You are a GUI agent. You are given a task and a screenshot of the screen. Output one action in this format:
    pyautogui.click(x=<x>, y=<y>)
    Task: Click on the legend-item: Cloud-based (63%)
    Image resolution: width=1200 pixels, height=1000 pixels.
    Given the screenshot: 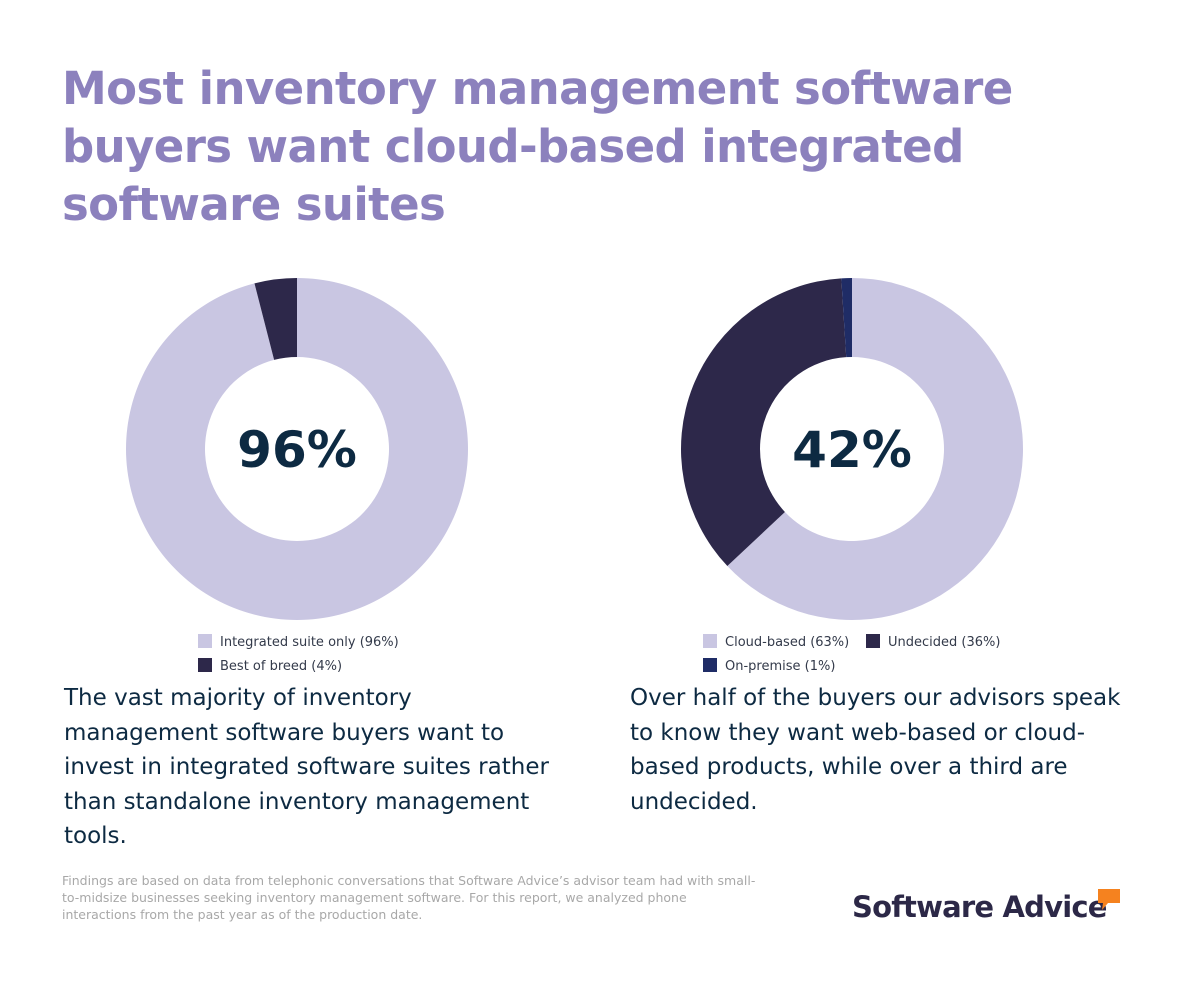 What is the action you would take?
    pyautogui.click(x=776, y=642)
    